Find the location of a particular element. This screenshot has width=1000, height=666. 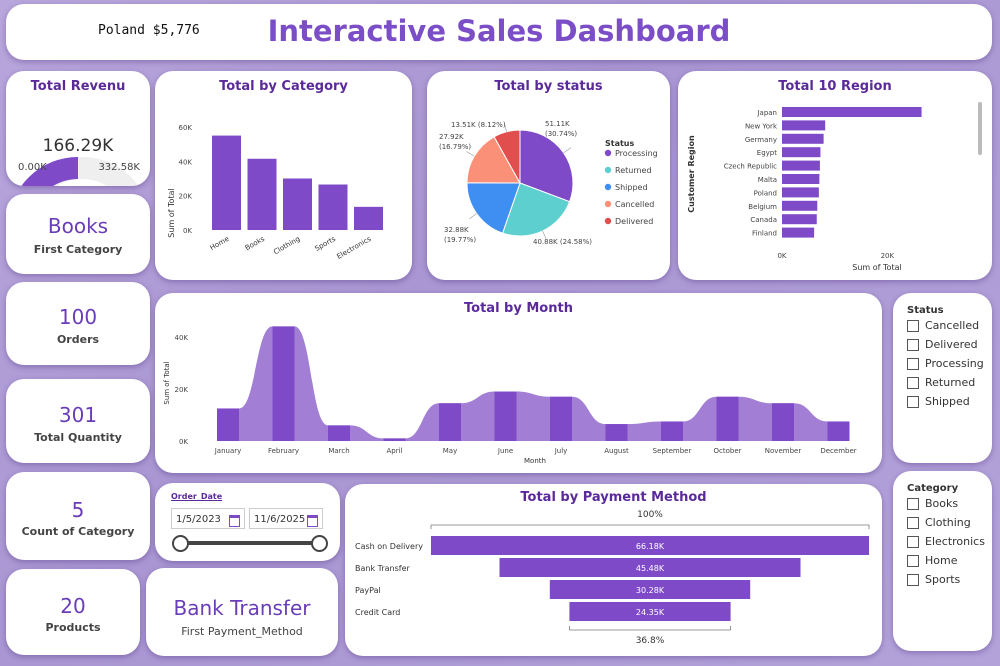

pie-pct-label: (16.79%) is located at coordinates (455, 147).